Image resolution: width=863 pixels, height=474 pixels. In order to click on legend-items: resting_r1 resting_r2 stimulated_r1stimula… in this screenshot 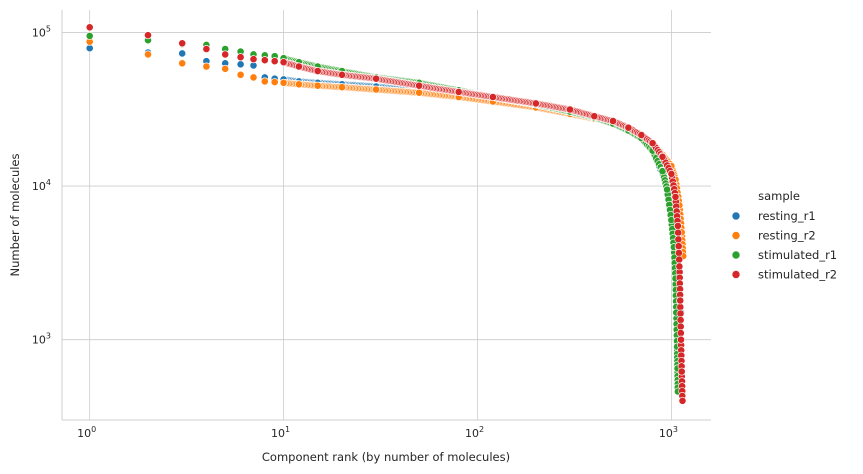, I will do `click(784, 245)`.